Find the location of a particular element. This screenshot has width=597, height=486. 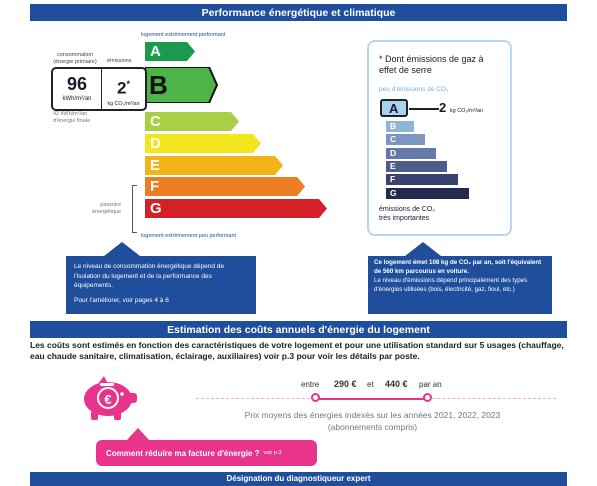

dpe-bar-c: C is located at coordinates (193, 121).